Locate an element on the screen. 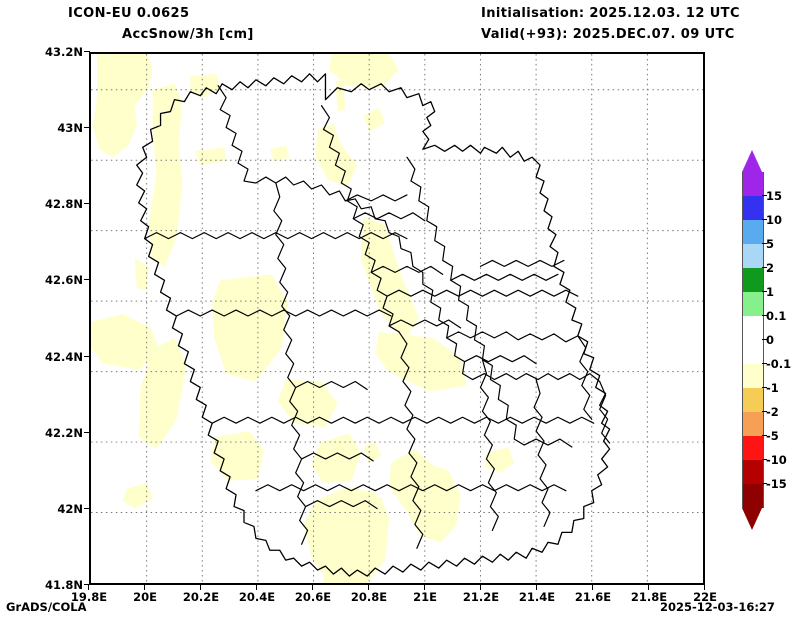 The height and width of the screenshot is (618, 800). colorbar-label--0.1: -0.1 is located at coordinates (779, 364).